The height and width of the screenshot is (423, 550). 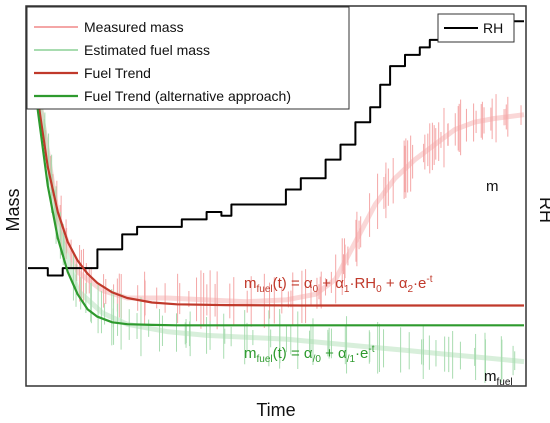 What do you see at coordinates (275, 410) in the screenshot?
I see `x-axis-label: Time` at bounding box center [275, 410].